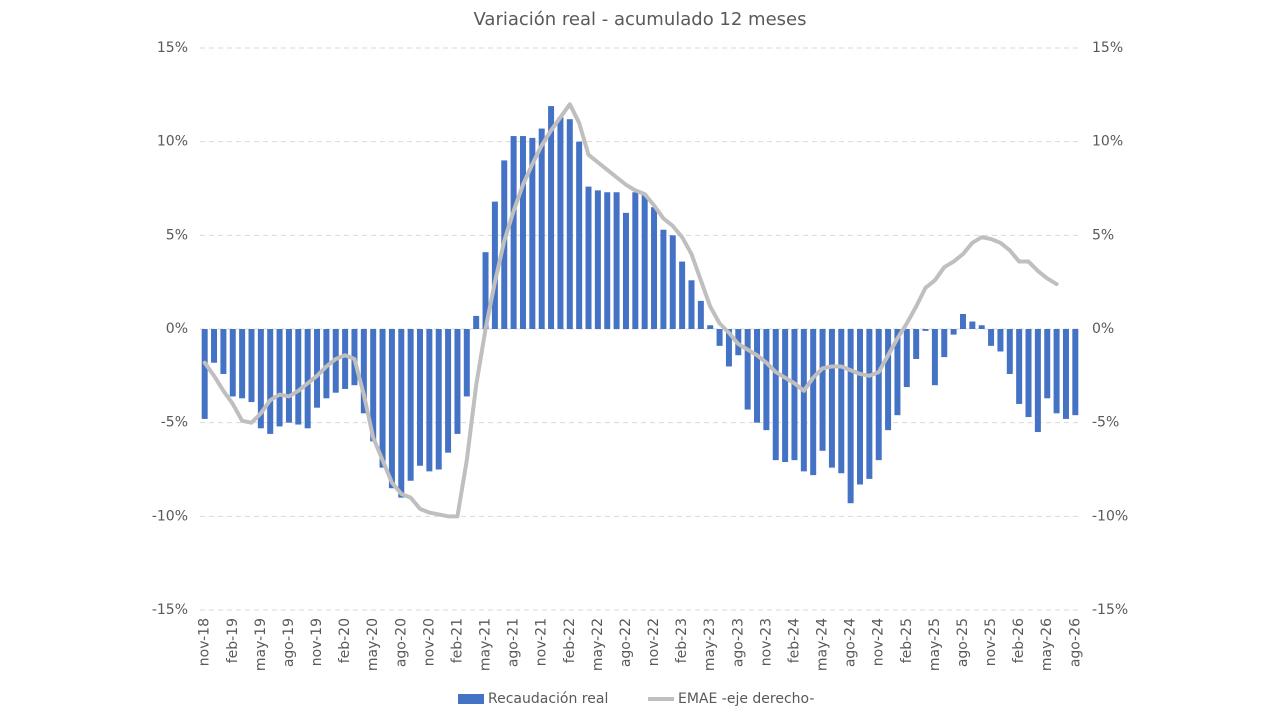 This screenshot has width=1280, height=720. I want to click on x-tick-label: may-21, so click(486, 644).